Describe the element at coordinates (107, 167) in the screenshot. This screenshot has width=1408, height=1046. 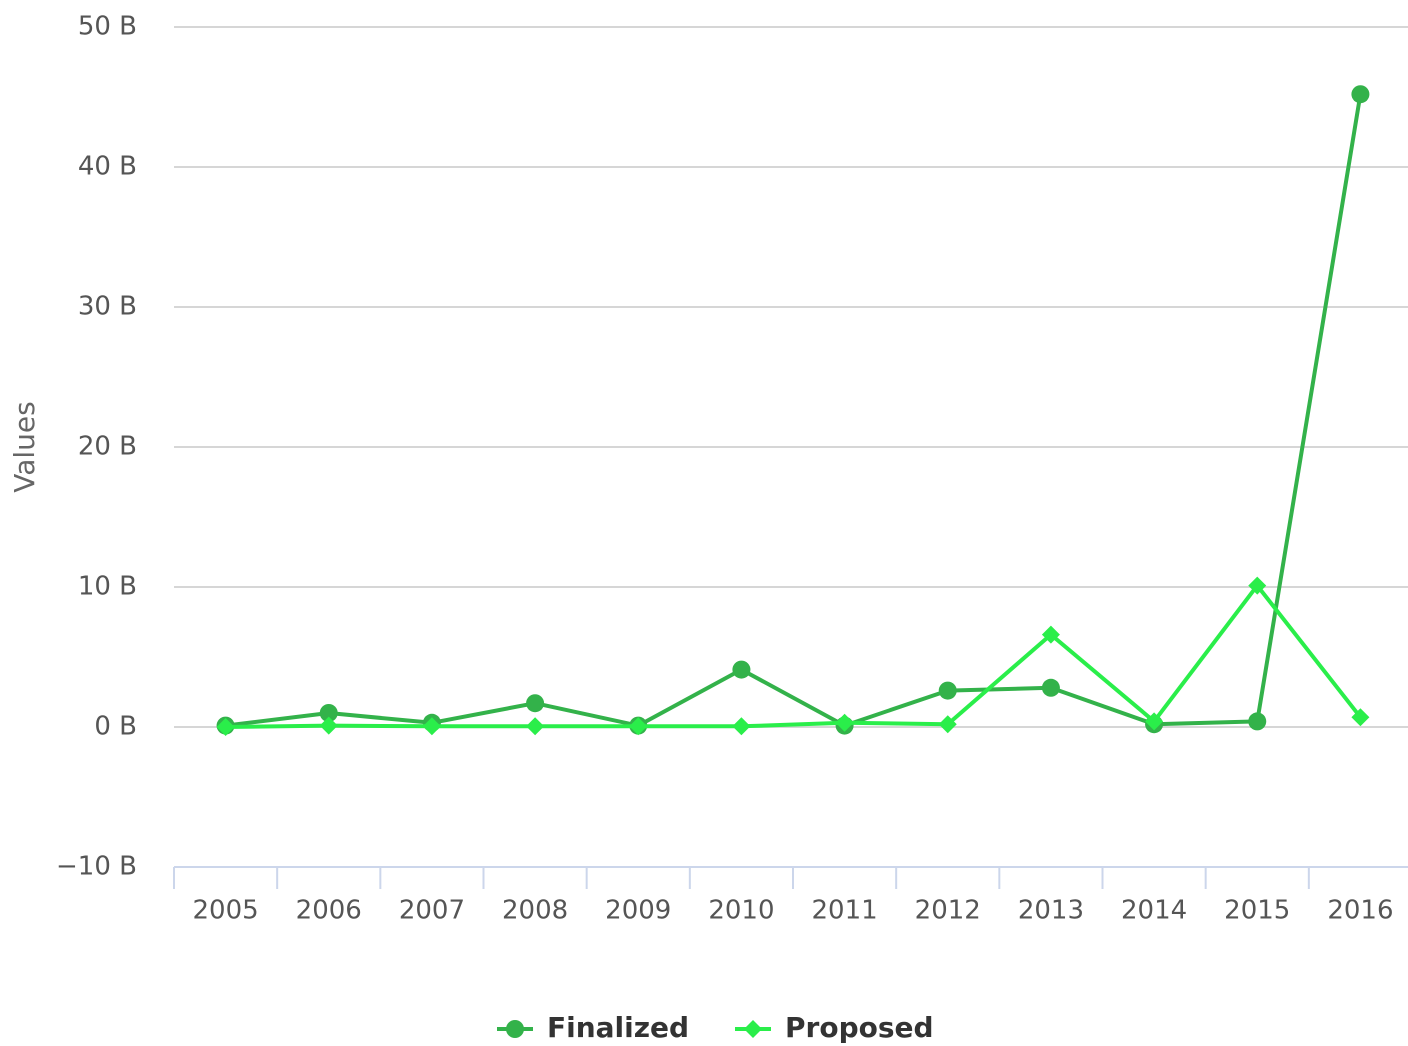
I see `y-tick-label: 40 B` at that location.